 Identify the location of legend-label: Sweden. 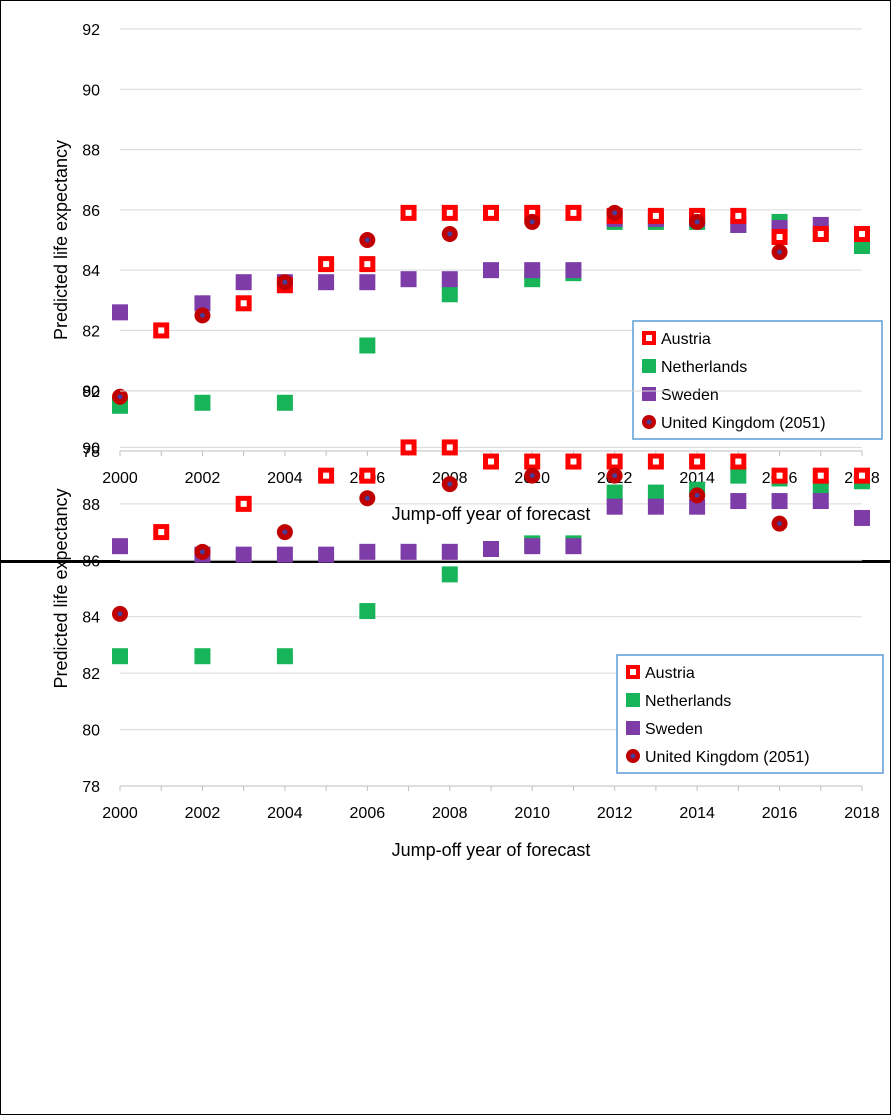
(674, 729).